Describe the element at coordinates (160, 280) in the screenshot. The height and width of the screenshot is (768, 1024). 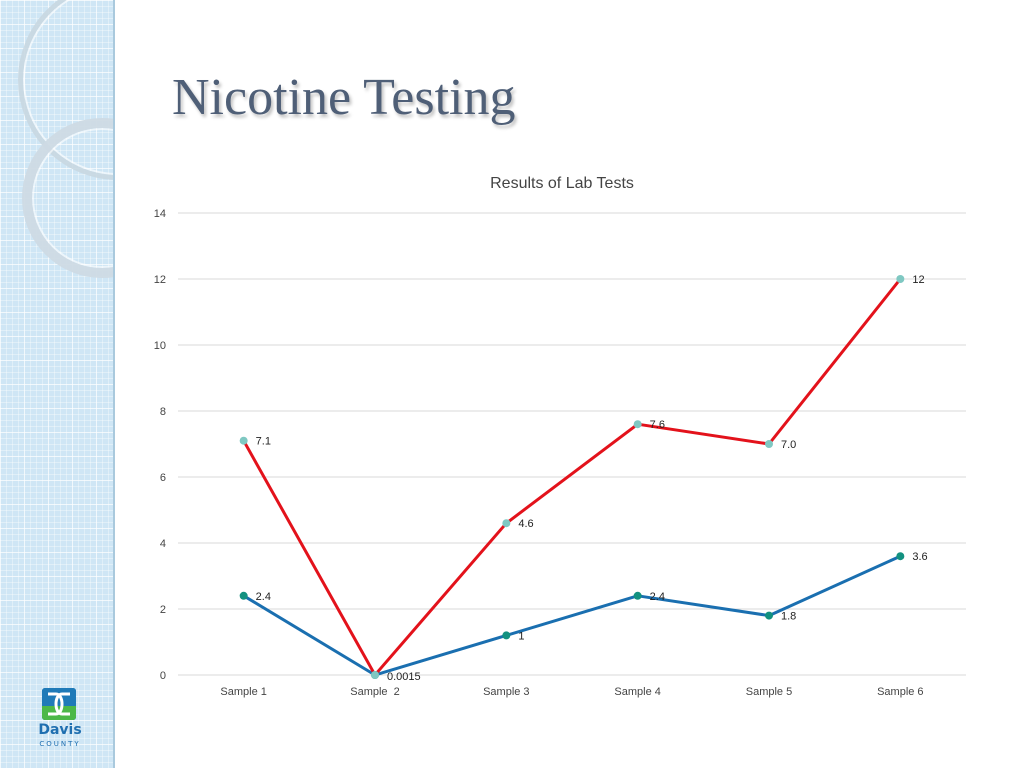
I see `y-tick-label: 12` at that location.